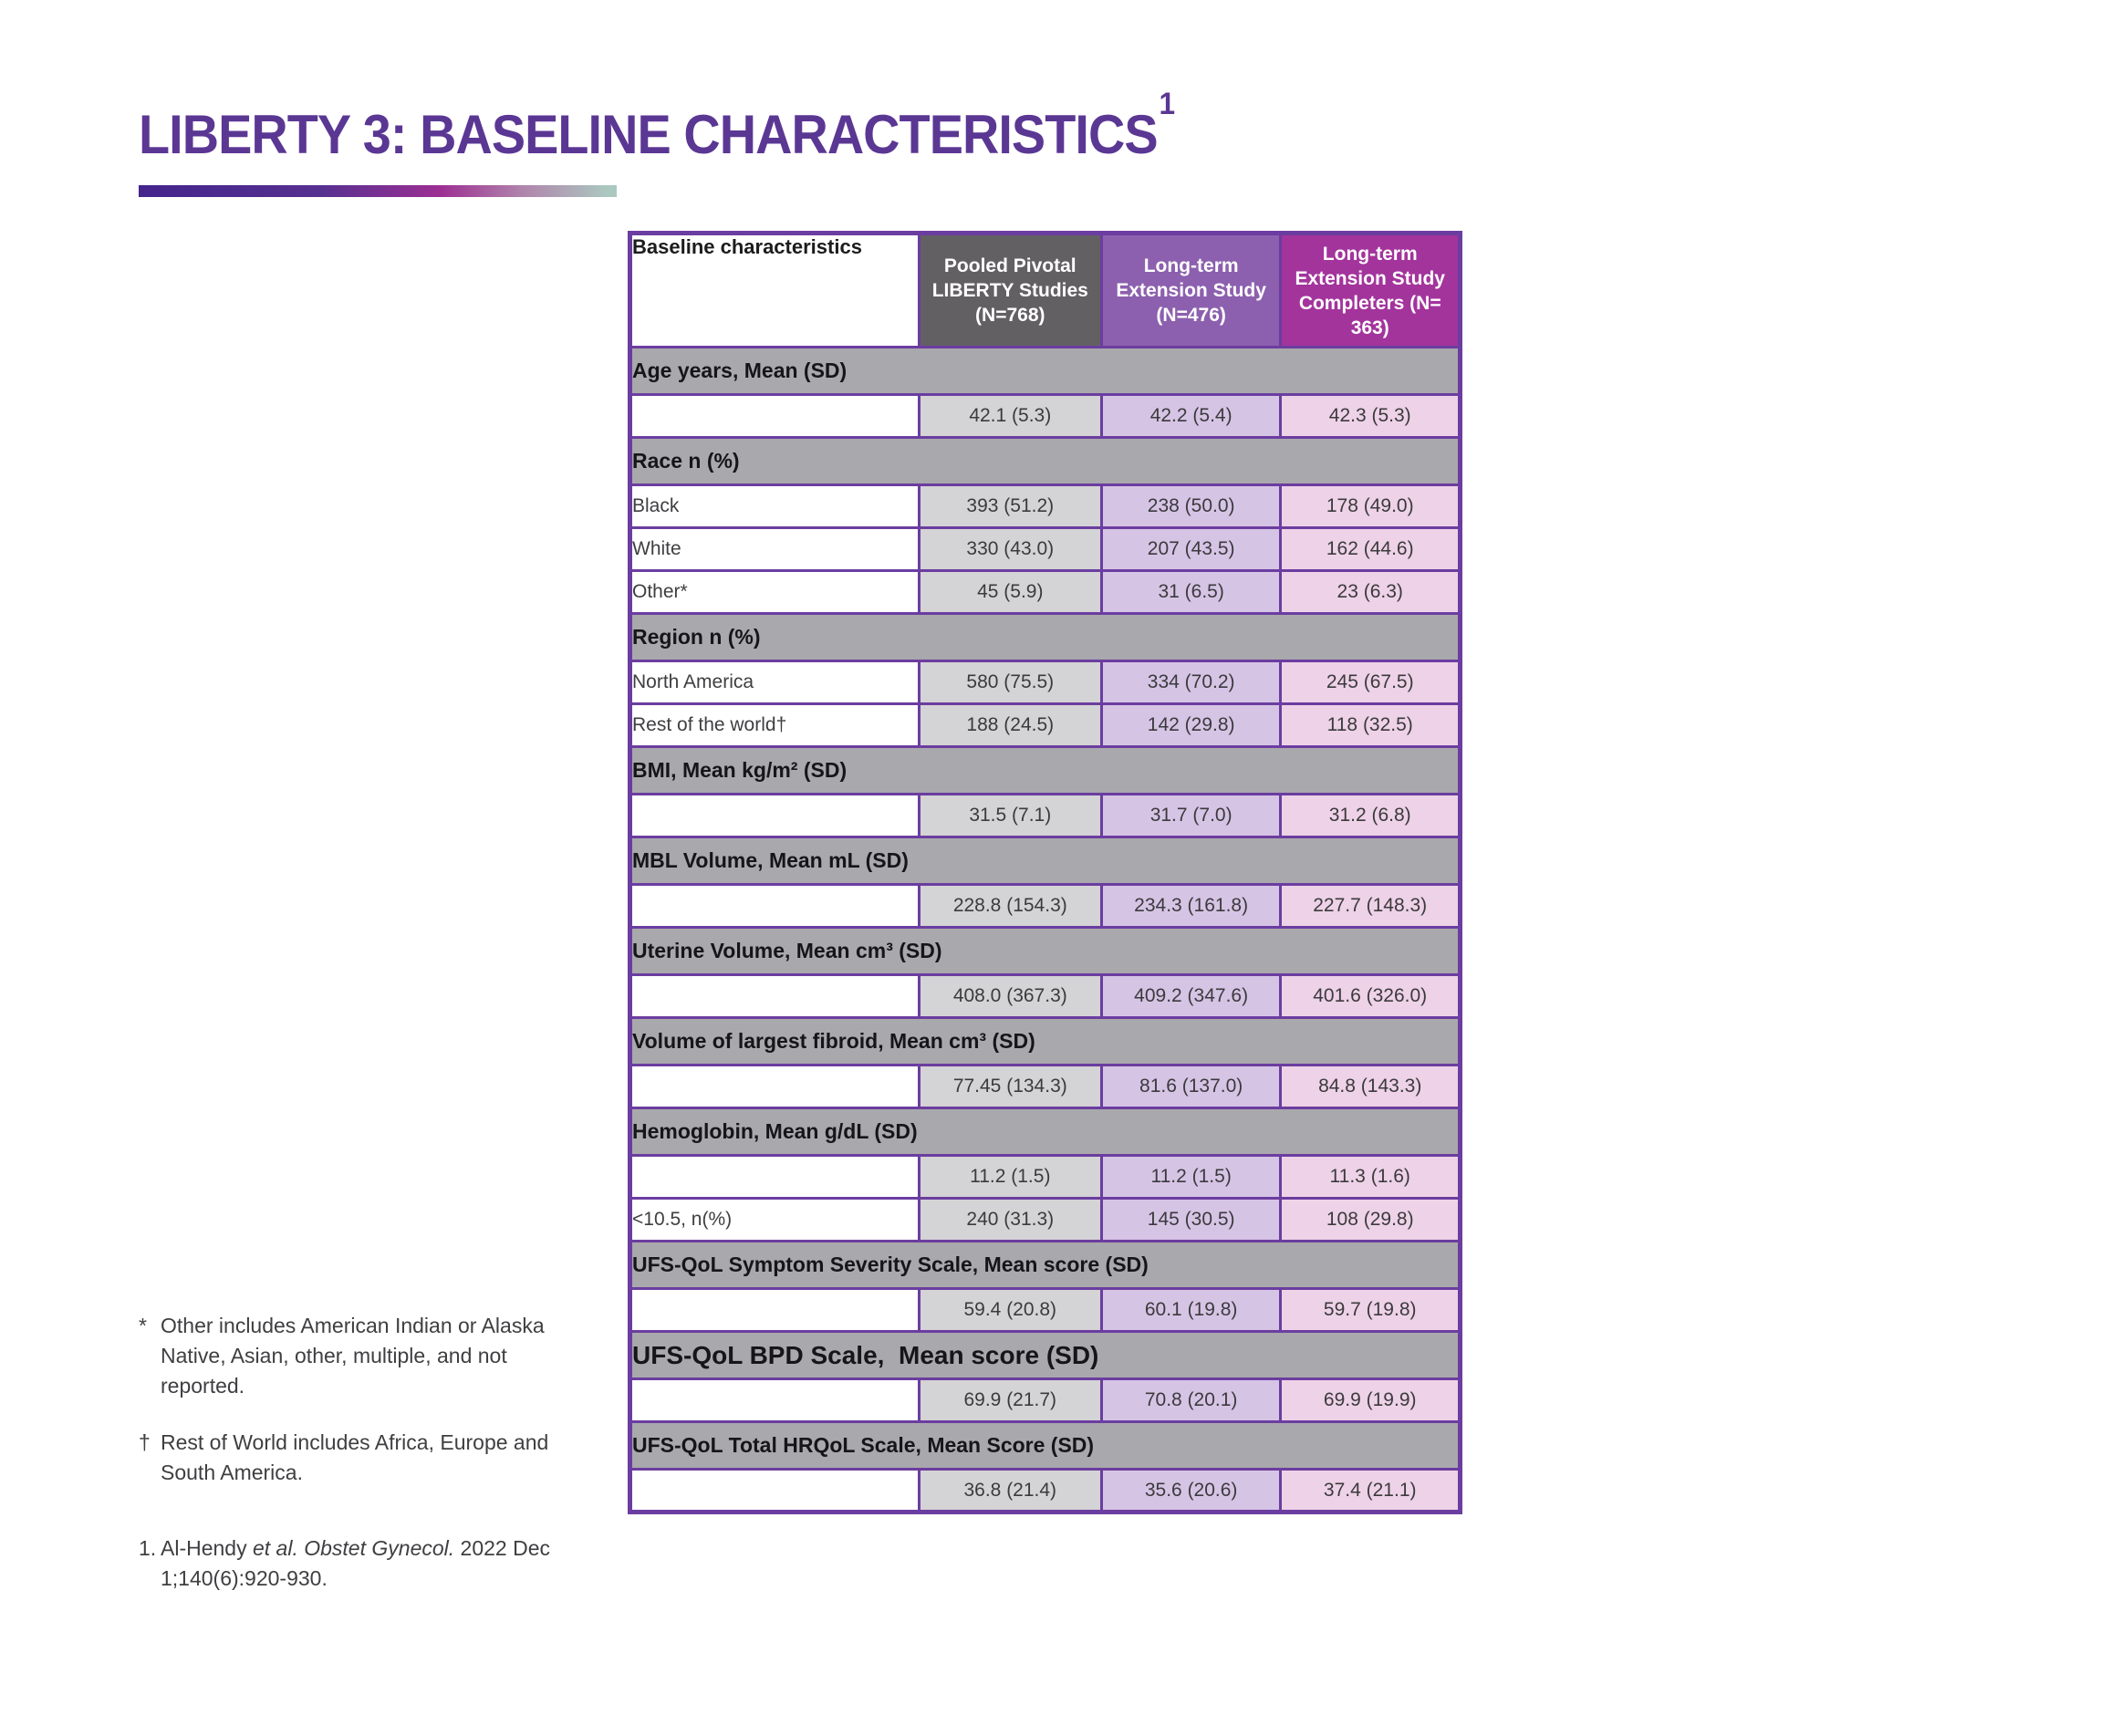 The image size is (2101, 1736). I want to click on data-cell: 162 (44.6), so click(1370, 549).